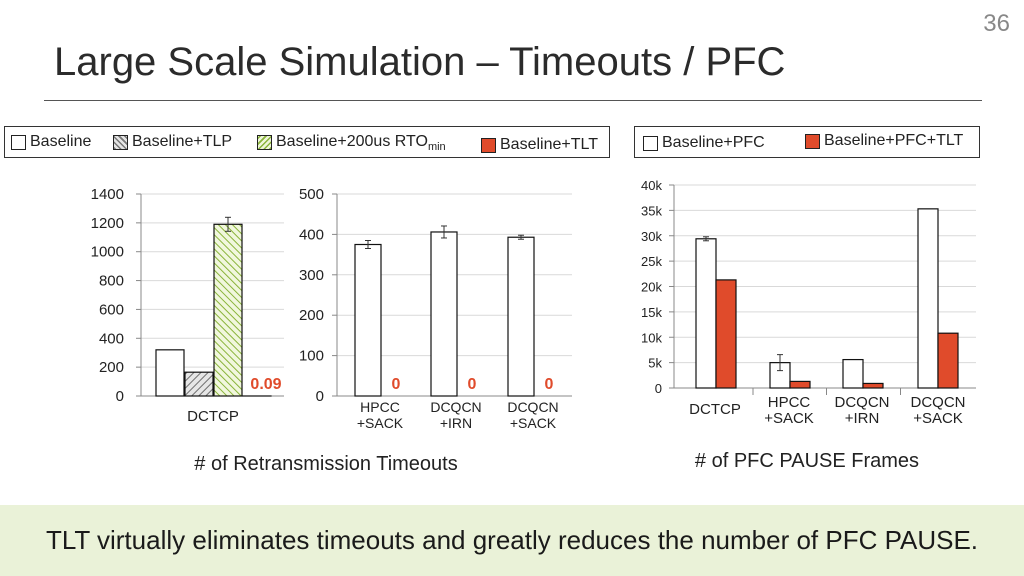  I want to click on x-axis-title: # of PFC PAUSE Frames, so click(807, 461).